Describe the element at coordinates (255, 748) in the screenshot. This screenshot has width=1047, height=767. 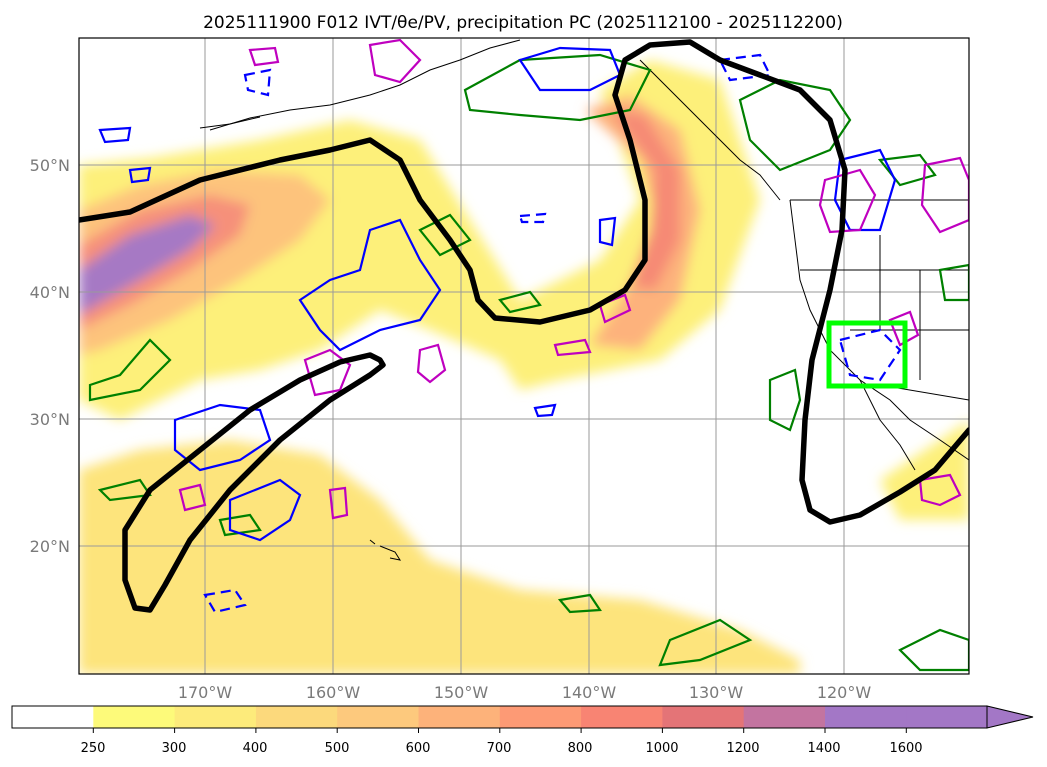
I see `colorbar-tick-400: 400` at that location.